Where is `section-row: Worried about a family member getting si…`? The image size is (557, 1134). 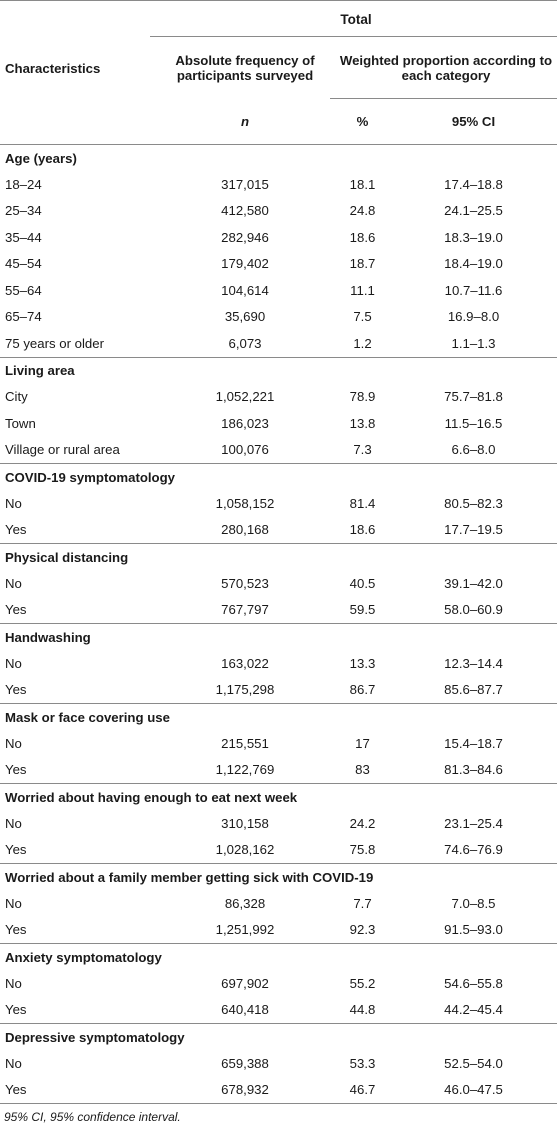 section-row: Worried about a family member getting si… is located at coordinates (278, 877).